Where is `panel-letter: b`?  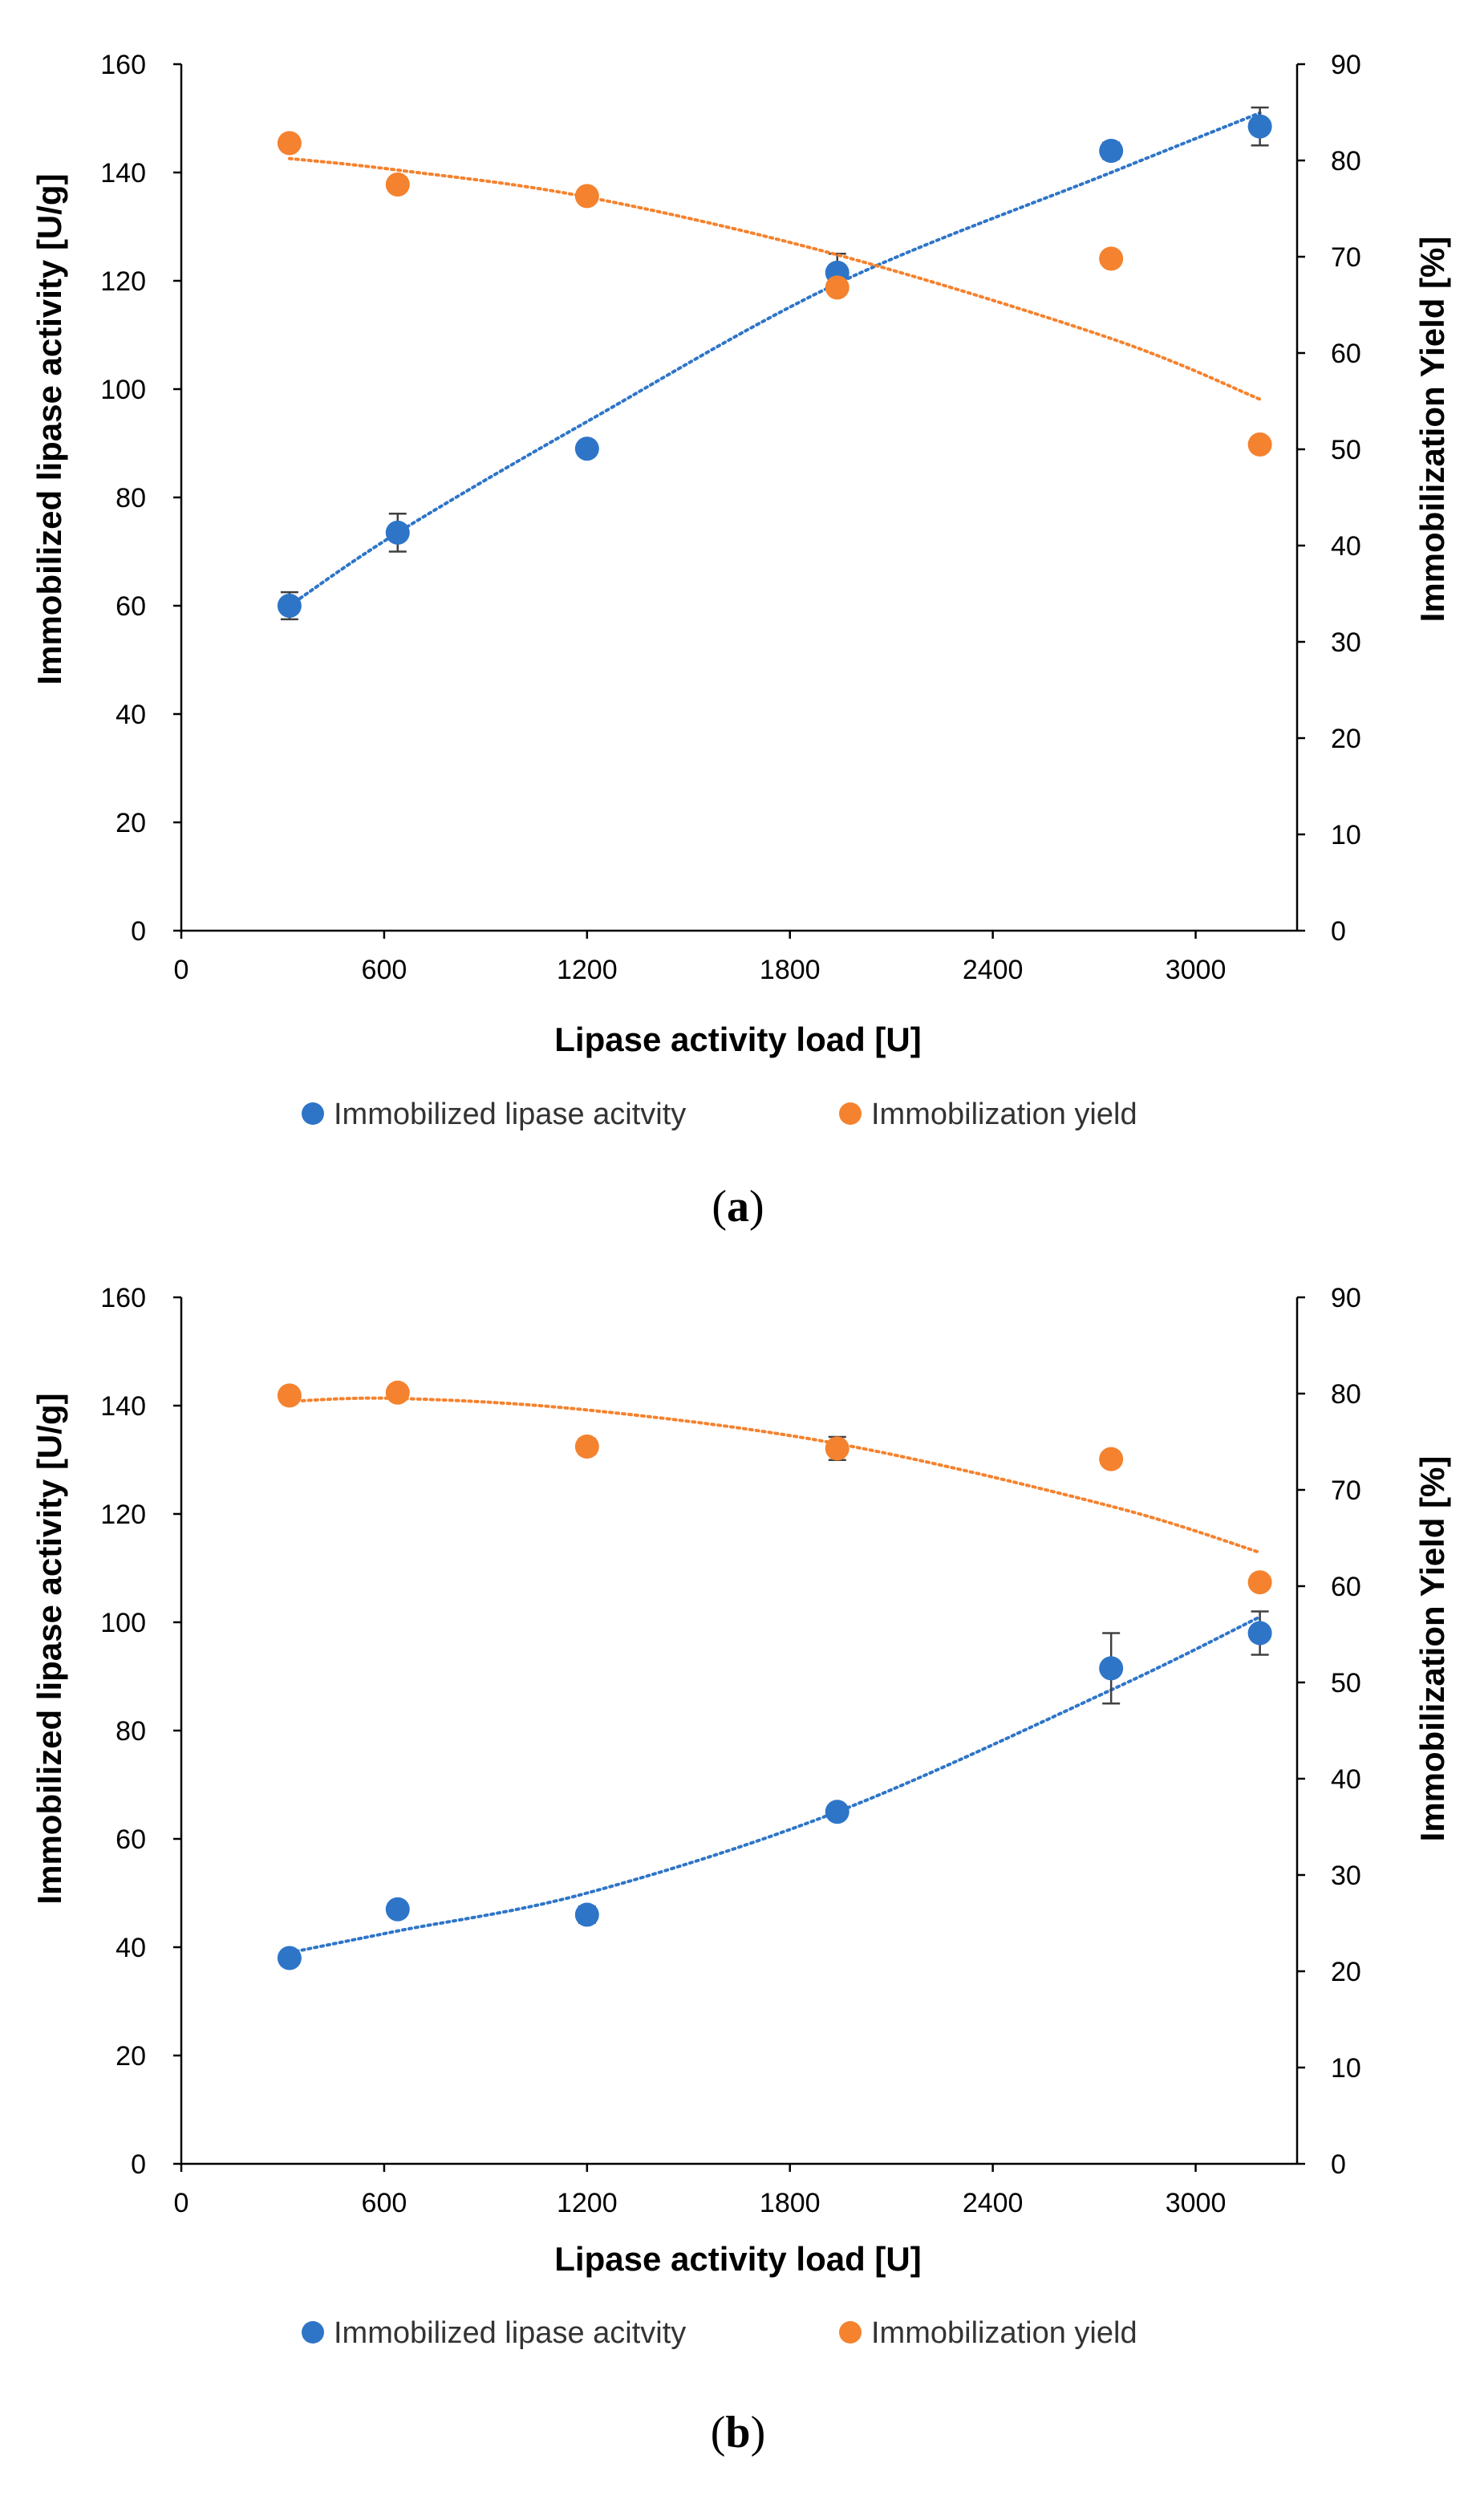 panel-letter: b is located at coordinates (737, 2432).